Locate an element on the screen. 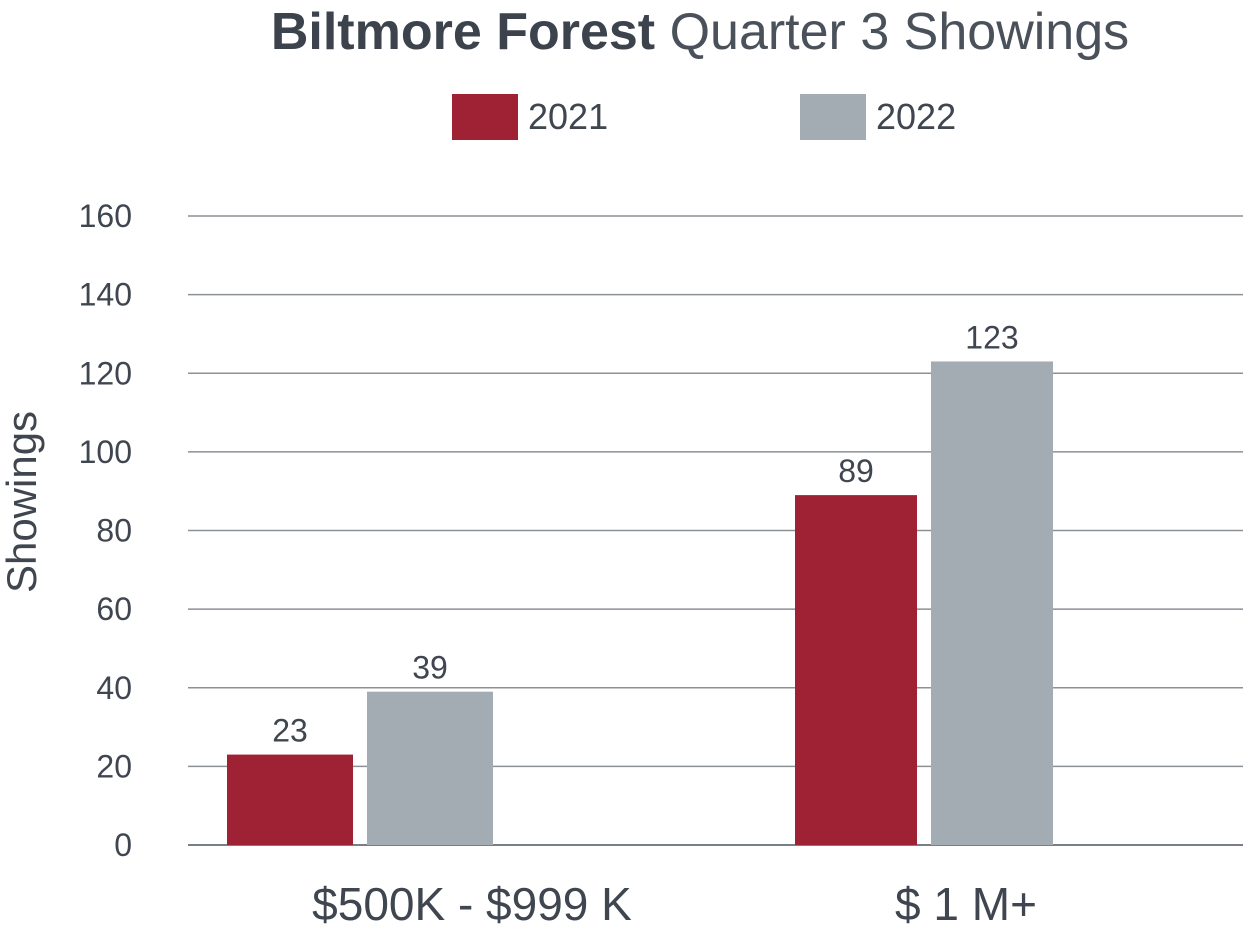 This screenshot has width=1248, height=933. legend-item-2022: 2022 is located at coordinates (878, 117).